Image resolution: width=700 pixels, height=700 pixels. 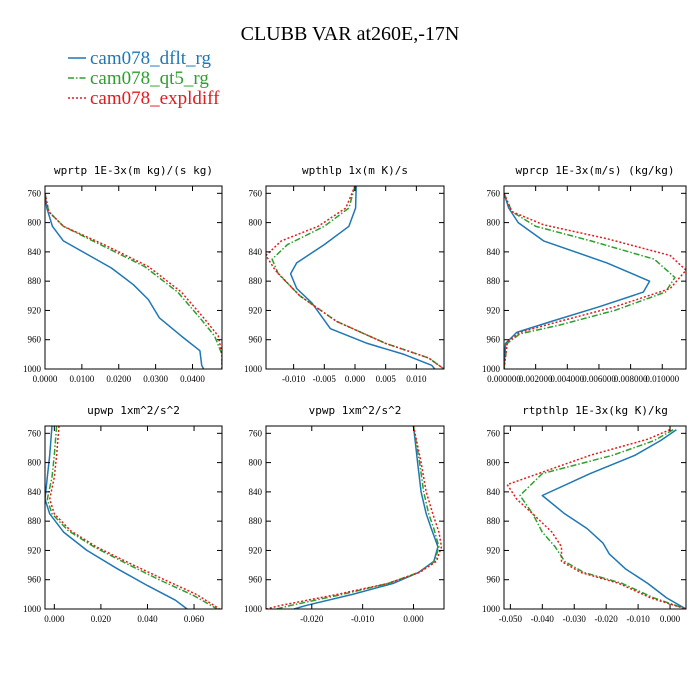 What do you see at coordinates (133, 410) in the screenshot?
I see `panel-title: upwp 1xm^2/s^2` at bounding box center [133, 410].